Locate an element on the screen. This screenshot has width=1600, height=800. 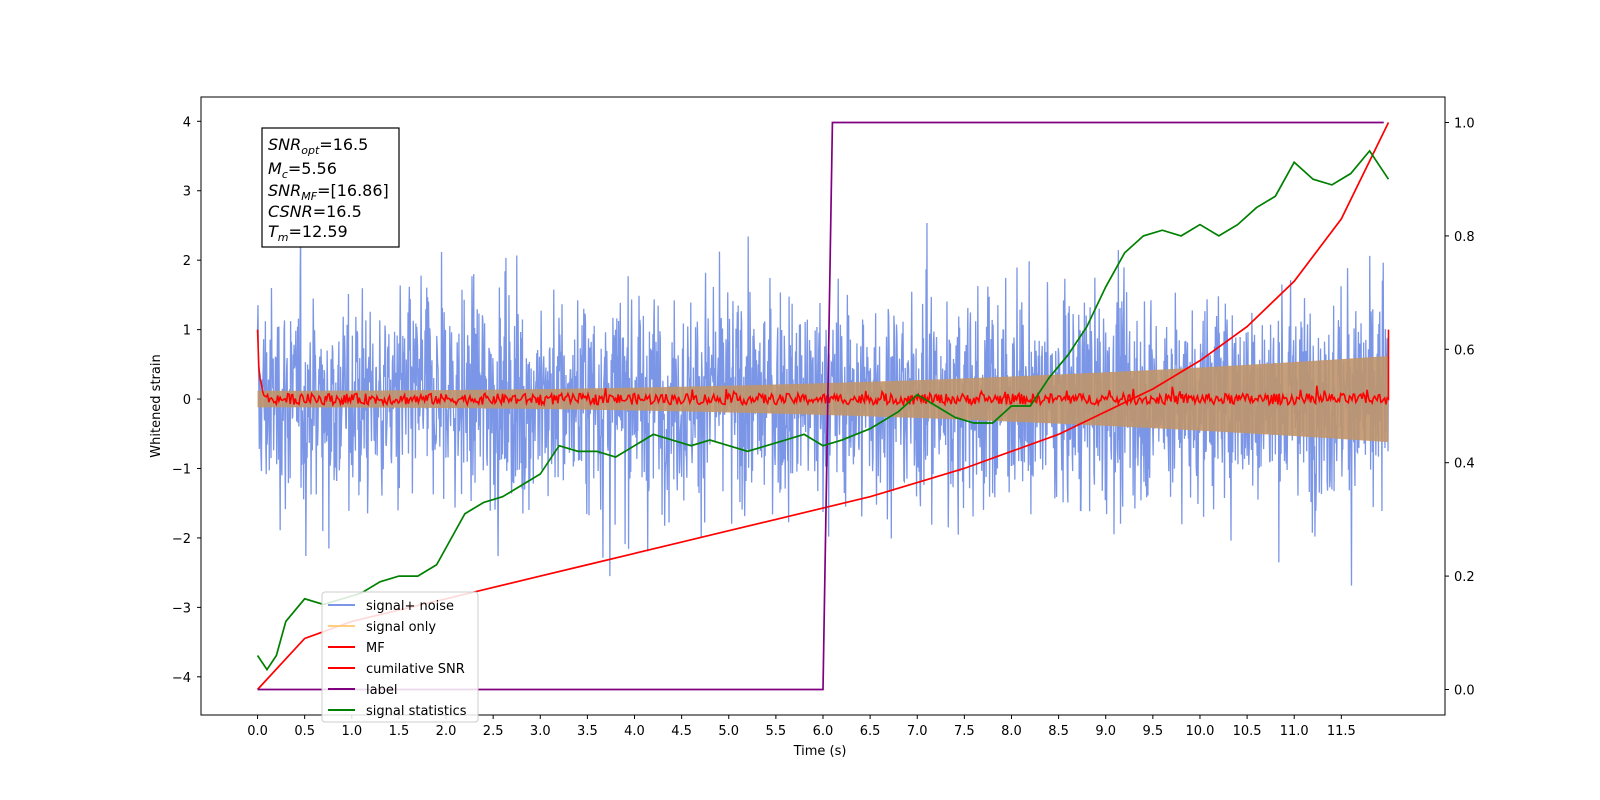
csnr-symbol: CSNR is located at coordinates (290, 211).